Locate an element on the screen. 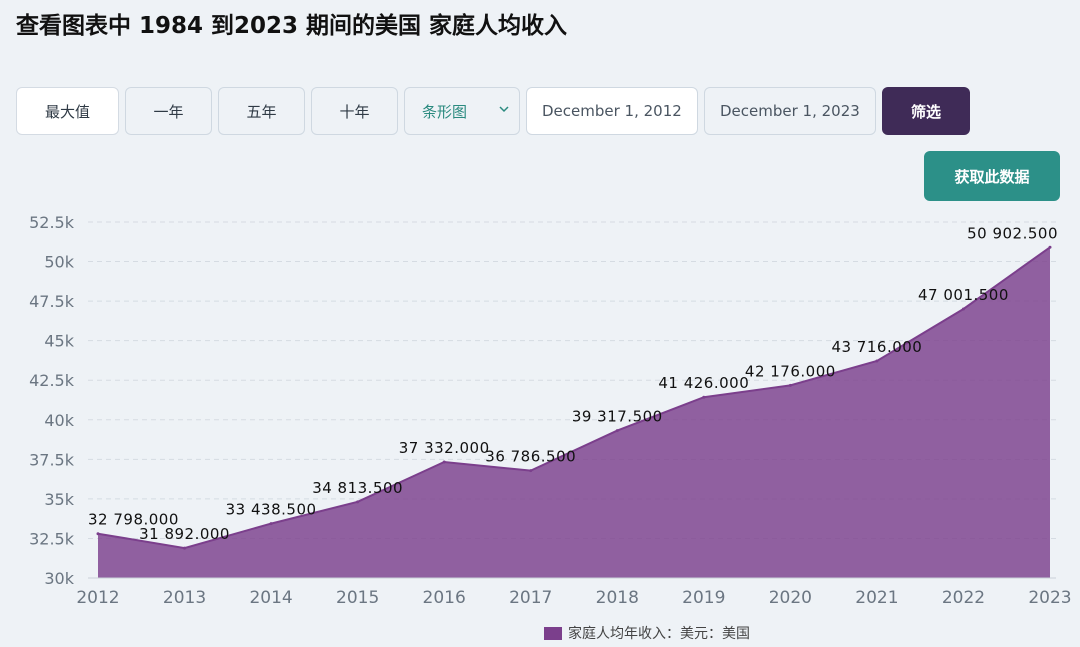 The width and height of the screenshot is (1080, 647). data-label: 39 317.500 is located at coordinates (617, 417).